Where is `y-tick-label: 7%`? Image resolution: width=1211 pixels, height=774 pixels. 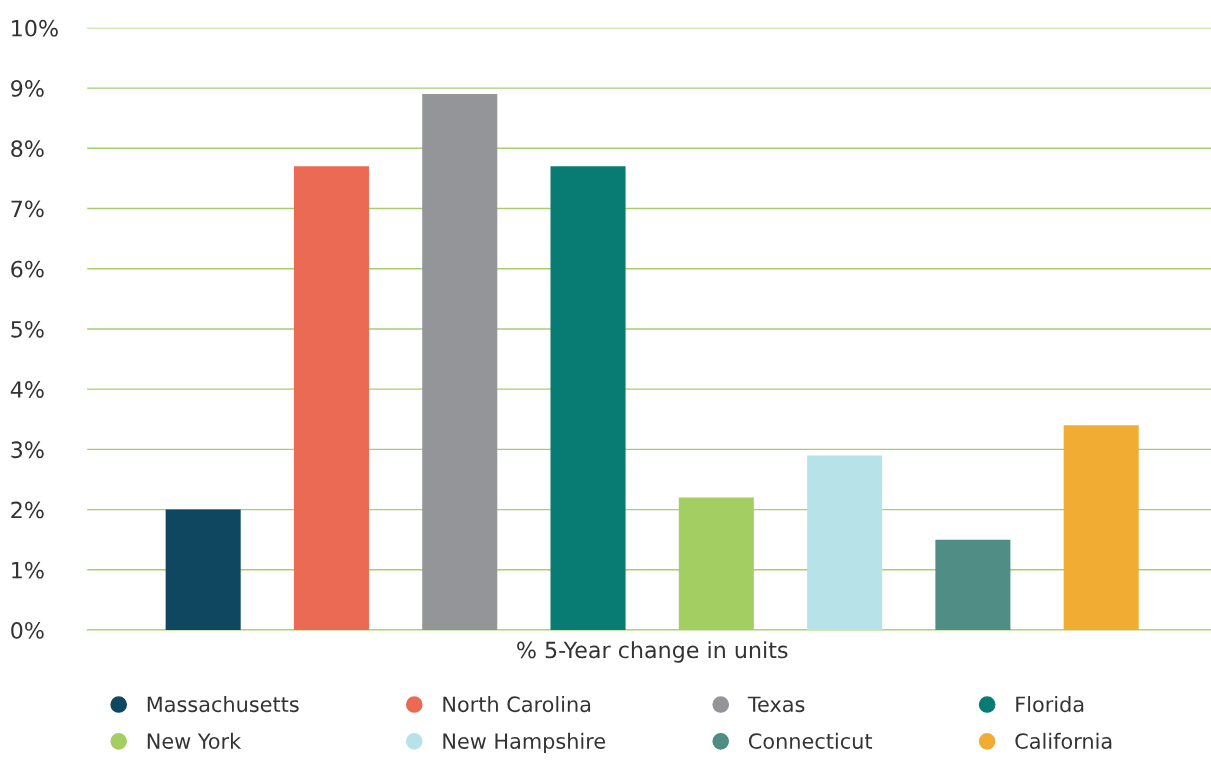 y-tick-label: 7% is located at coordinates (27, 209).